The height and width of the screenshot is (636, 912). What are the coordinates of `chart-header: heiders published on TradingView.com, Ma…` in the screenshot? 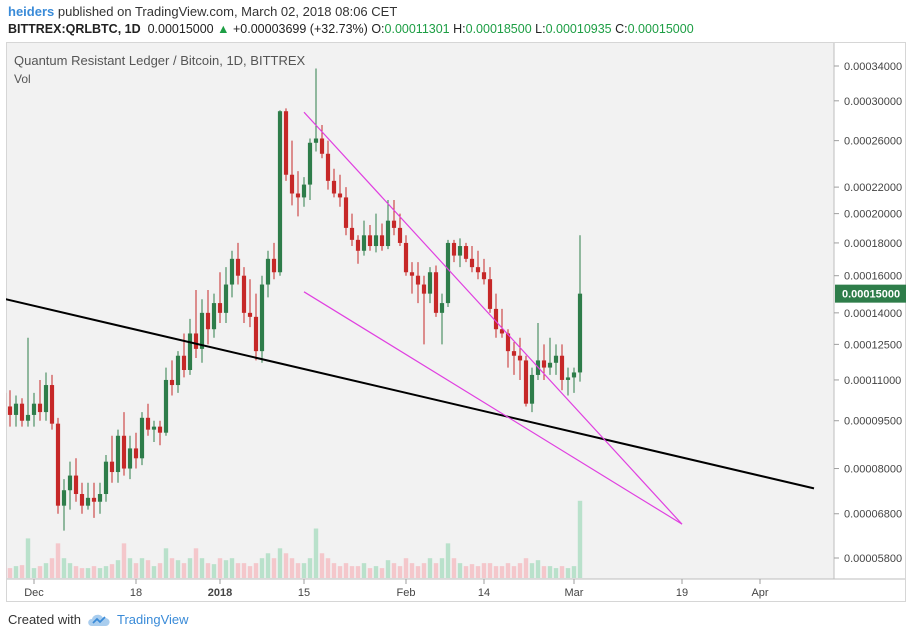 It's located at (456, 20).